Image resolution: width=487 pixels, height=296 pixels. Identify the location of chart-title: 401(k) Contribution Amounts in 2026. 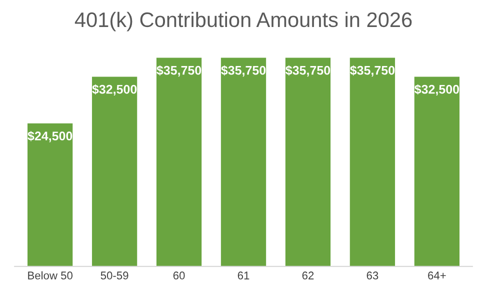
(243, 22).